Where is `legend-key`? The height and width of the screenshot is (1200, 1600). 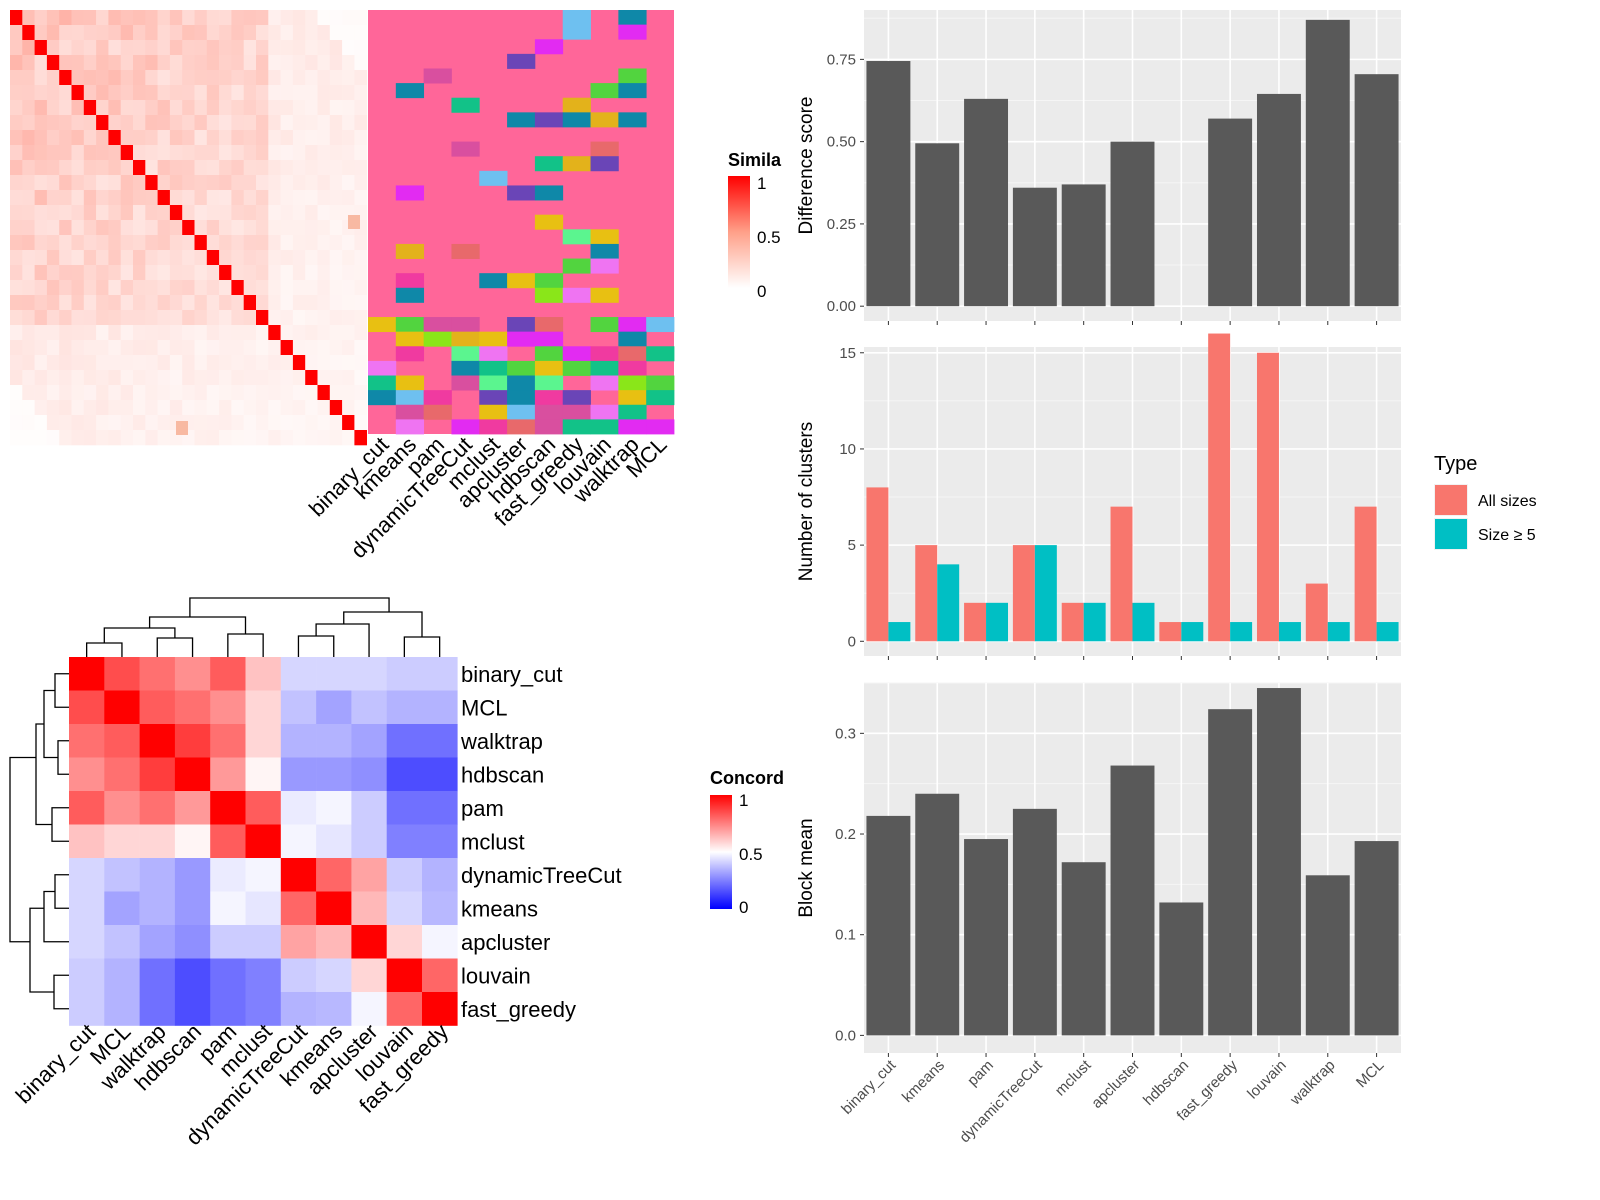 legend-key is located at coordinates (1451, 534).